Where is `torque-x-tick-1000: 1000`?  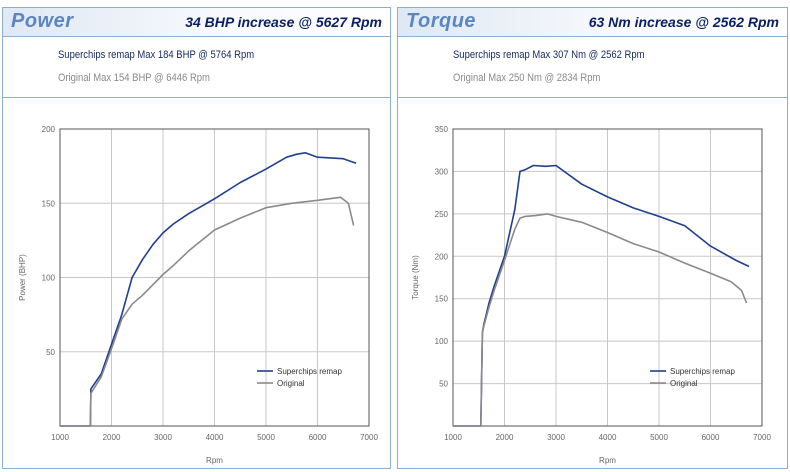 torque-x-tick-1000: 1000 is located at coordinates (453, 437).